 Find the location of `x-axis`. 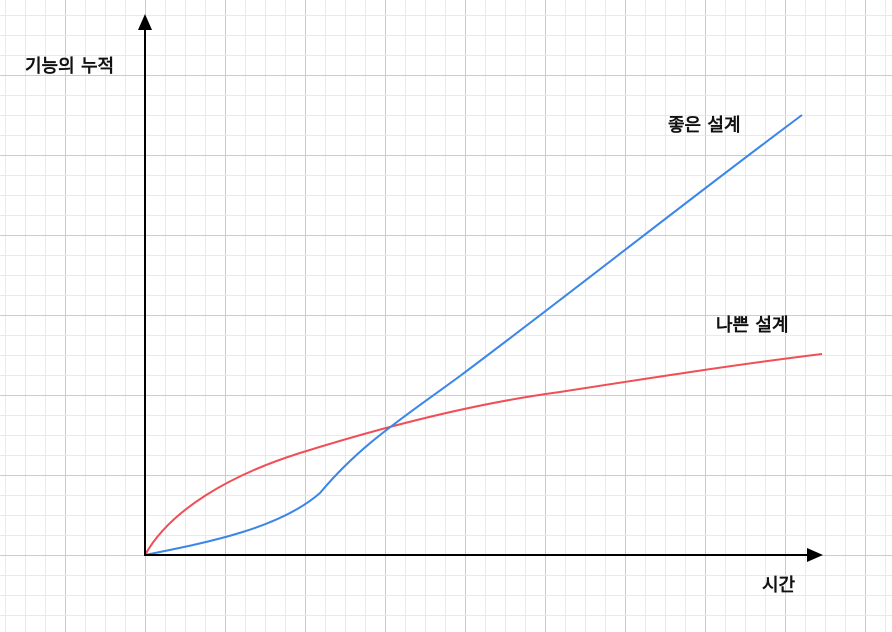

x-axis is located at coordinates (483, 555).